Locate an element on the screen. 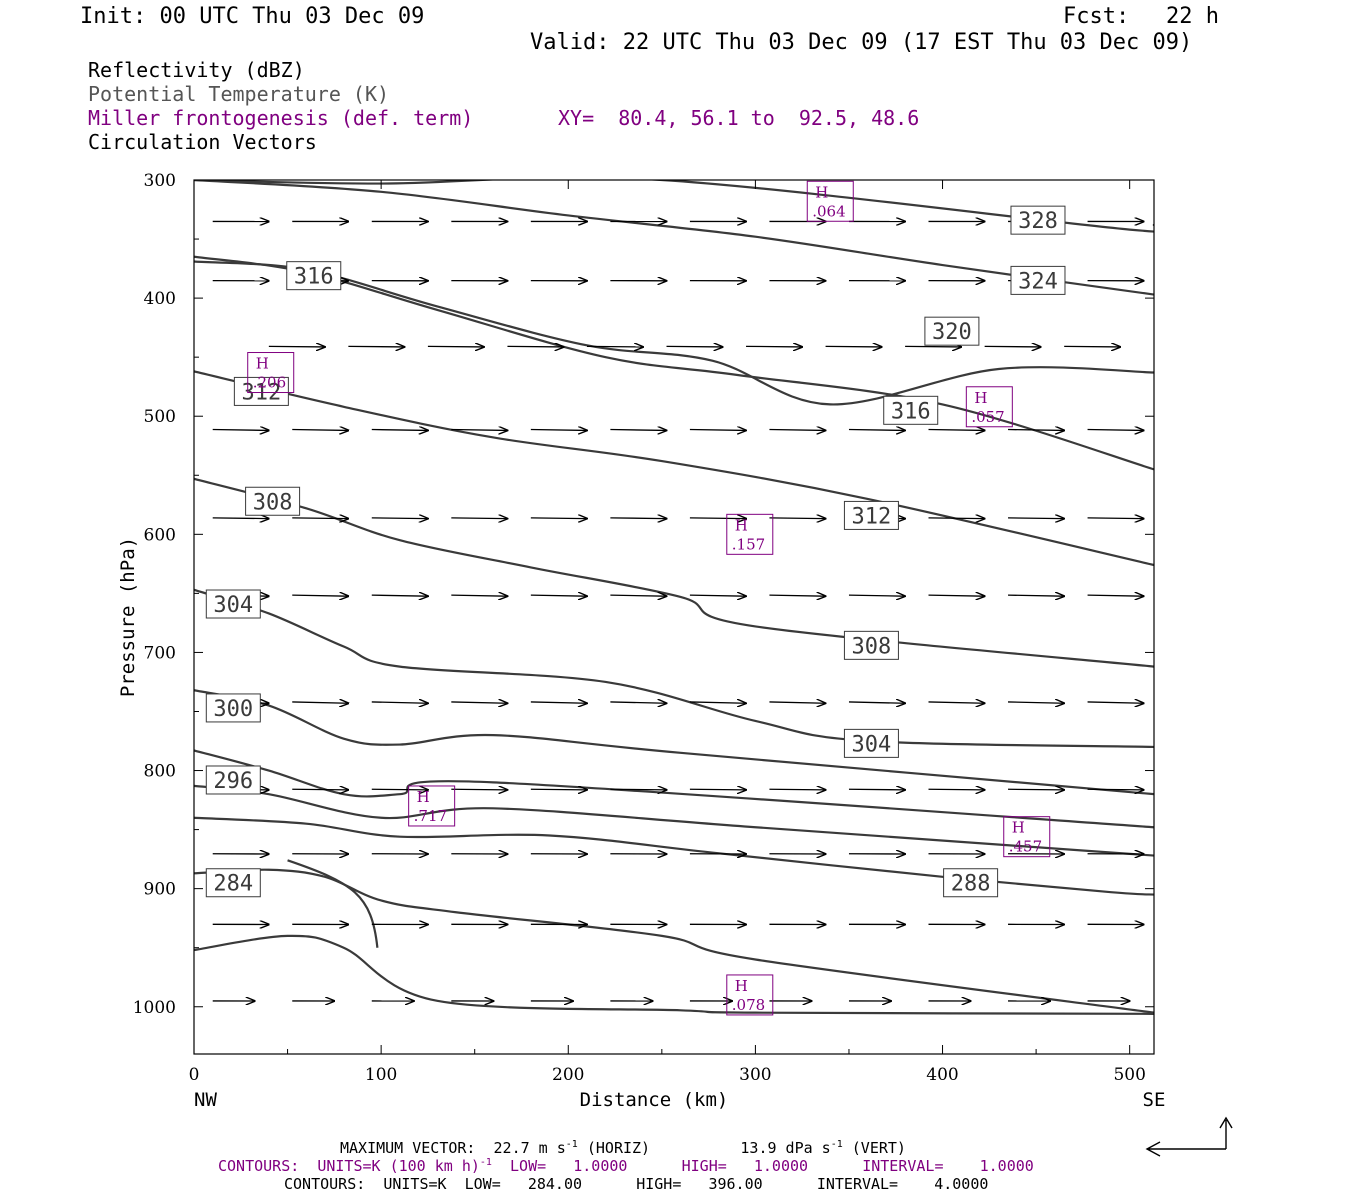 The width and height of the screenshot is (1350, 1200). frontogenesis-value: .064 is located at coordinates (828, 211).